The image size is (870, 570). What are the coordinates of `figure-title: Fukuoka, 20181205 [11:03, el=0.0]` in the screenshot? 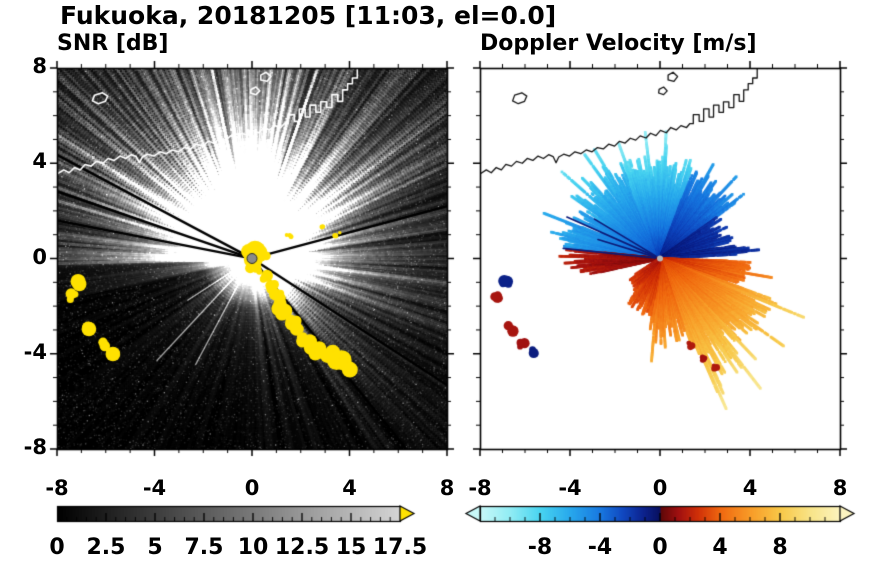 It's located at (308, 15).